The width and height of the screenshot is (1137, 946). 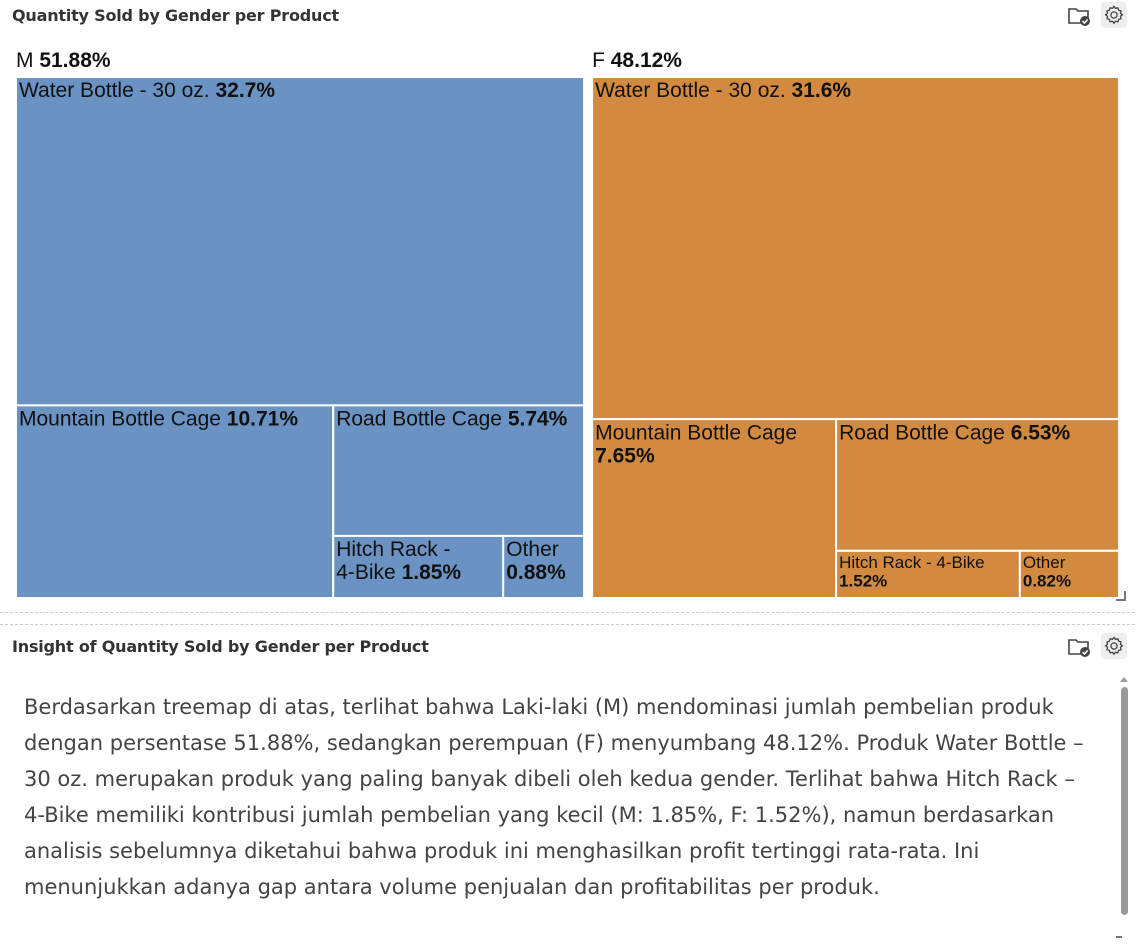 What do you see at coordinates (723, 90) in the screenshot?
I see `tile-label-f-0: Water Bottle - 30 oz. 31.6%` at bounding box center [723, 90].